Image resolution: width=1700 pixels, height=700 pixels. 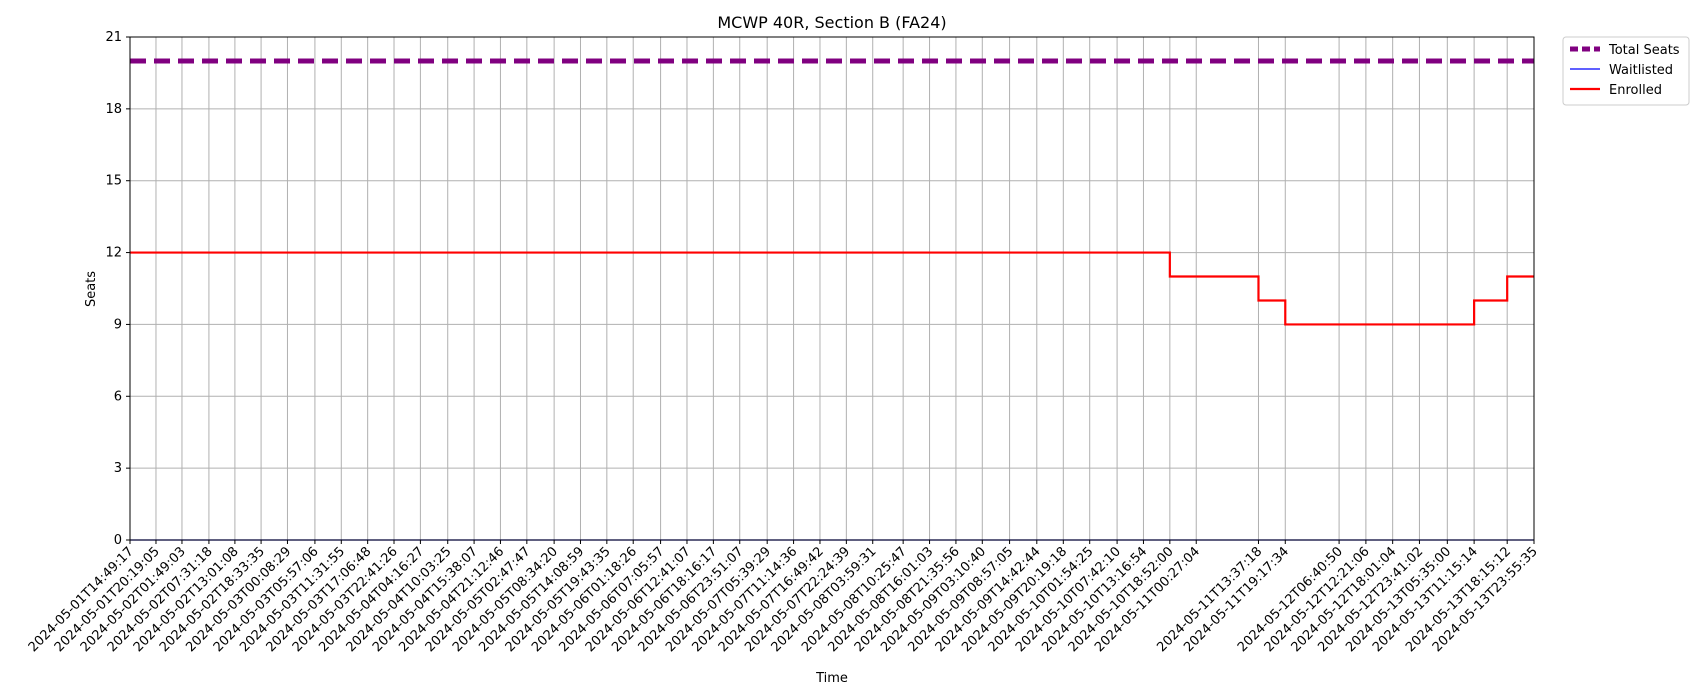 I want to click on chart-title: MCWP 40R, Section B (FA24), so click(x=831, y=22).